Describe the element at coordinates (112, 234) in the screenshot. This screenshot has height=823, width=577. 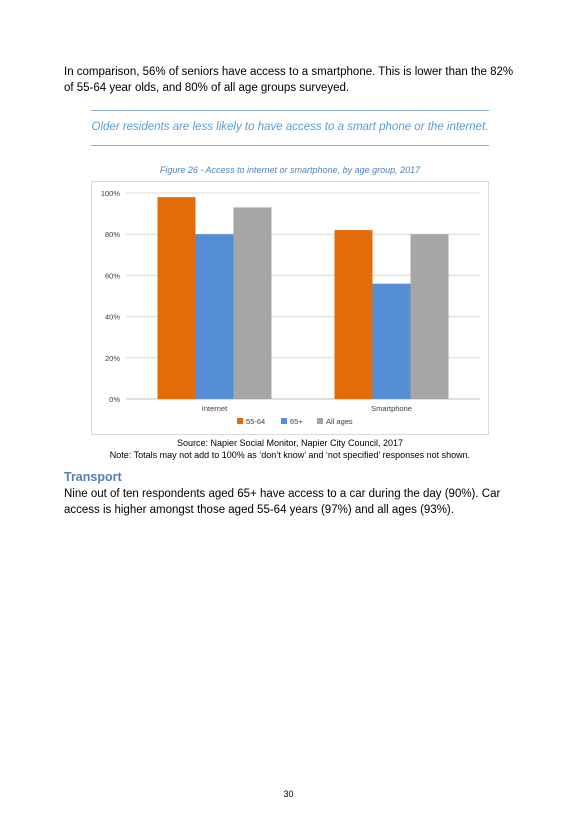
I see `y-tick-label: 80%` at that location.